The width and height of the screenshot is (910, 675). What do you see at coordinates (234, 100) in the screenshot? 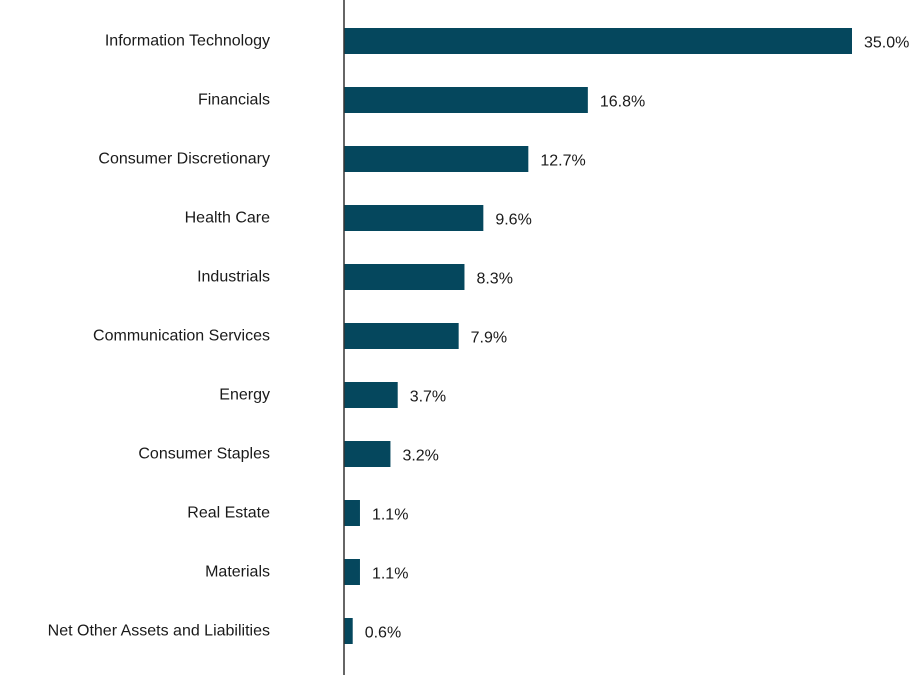
I see `category-label: Financials` at bounding box center [234, 100].